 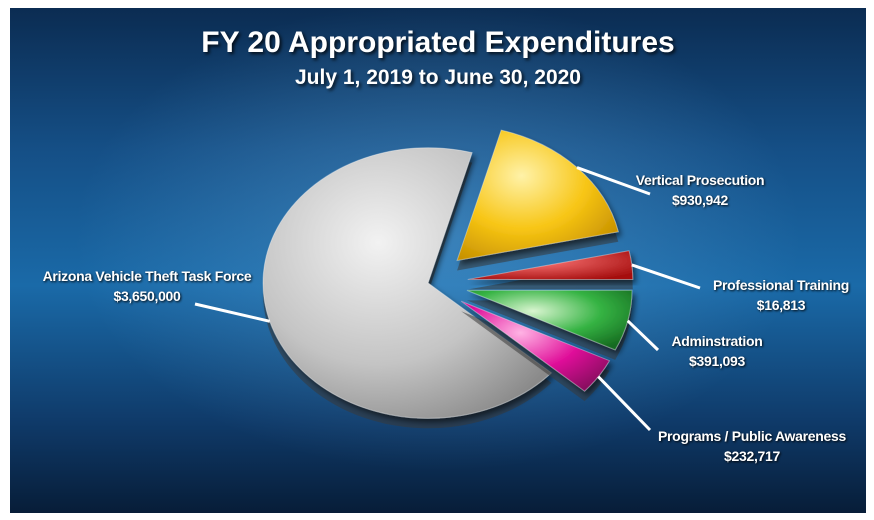 What do you see at coordinates (147, 276) in the screenshot?
I see `slice-name: Arizona Vehicle Theft Task Force` at bounding box center [147, 276].